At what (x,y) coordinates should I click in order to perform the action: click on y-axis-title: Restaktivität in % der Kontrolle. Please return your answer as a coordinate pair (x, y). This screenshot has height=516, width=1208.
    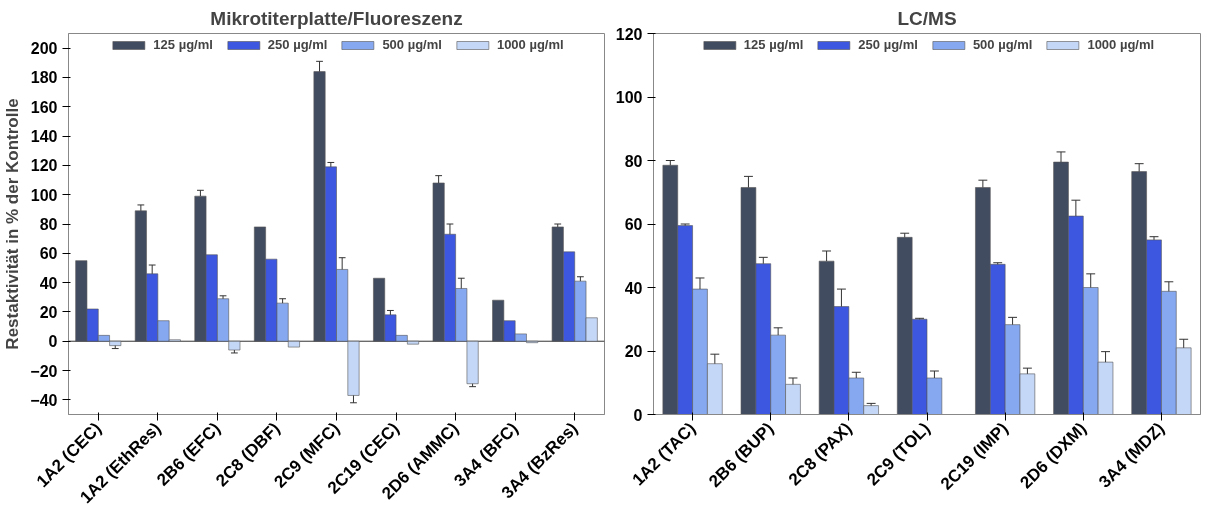
    Looking at the image, I should click on (13, 224).